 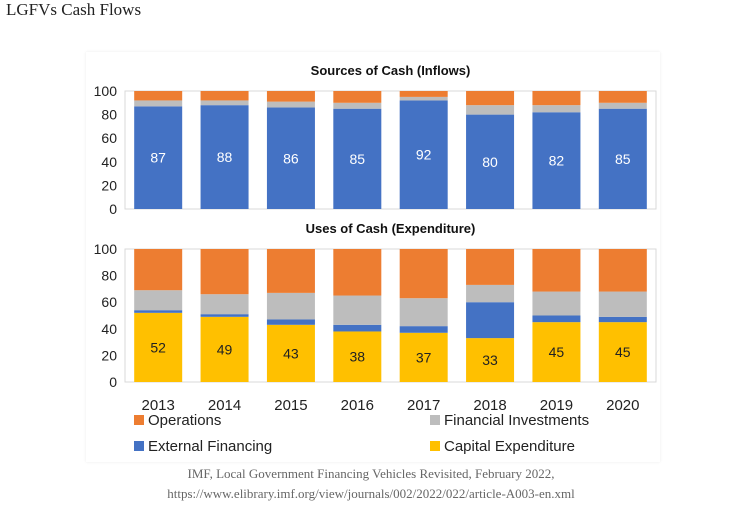 I want to click on x-tick-label: 2018, so click(x=489, y=405).